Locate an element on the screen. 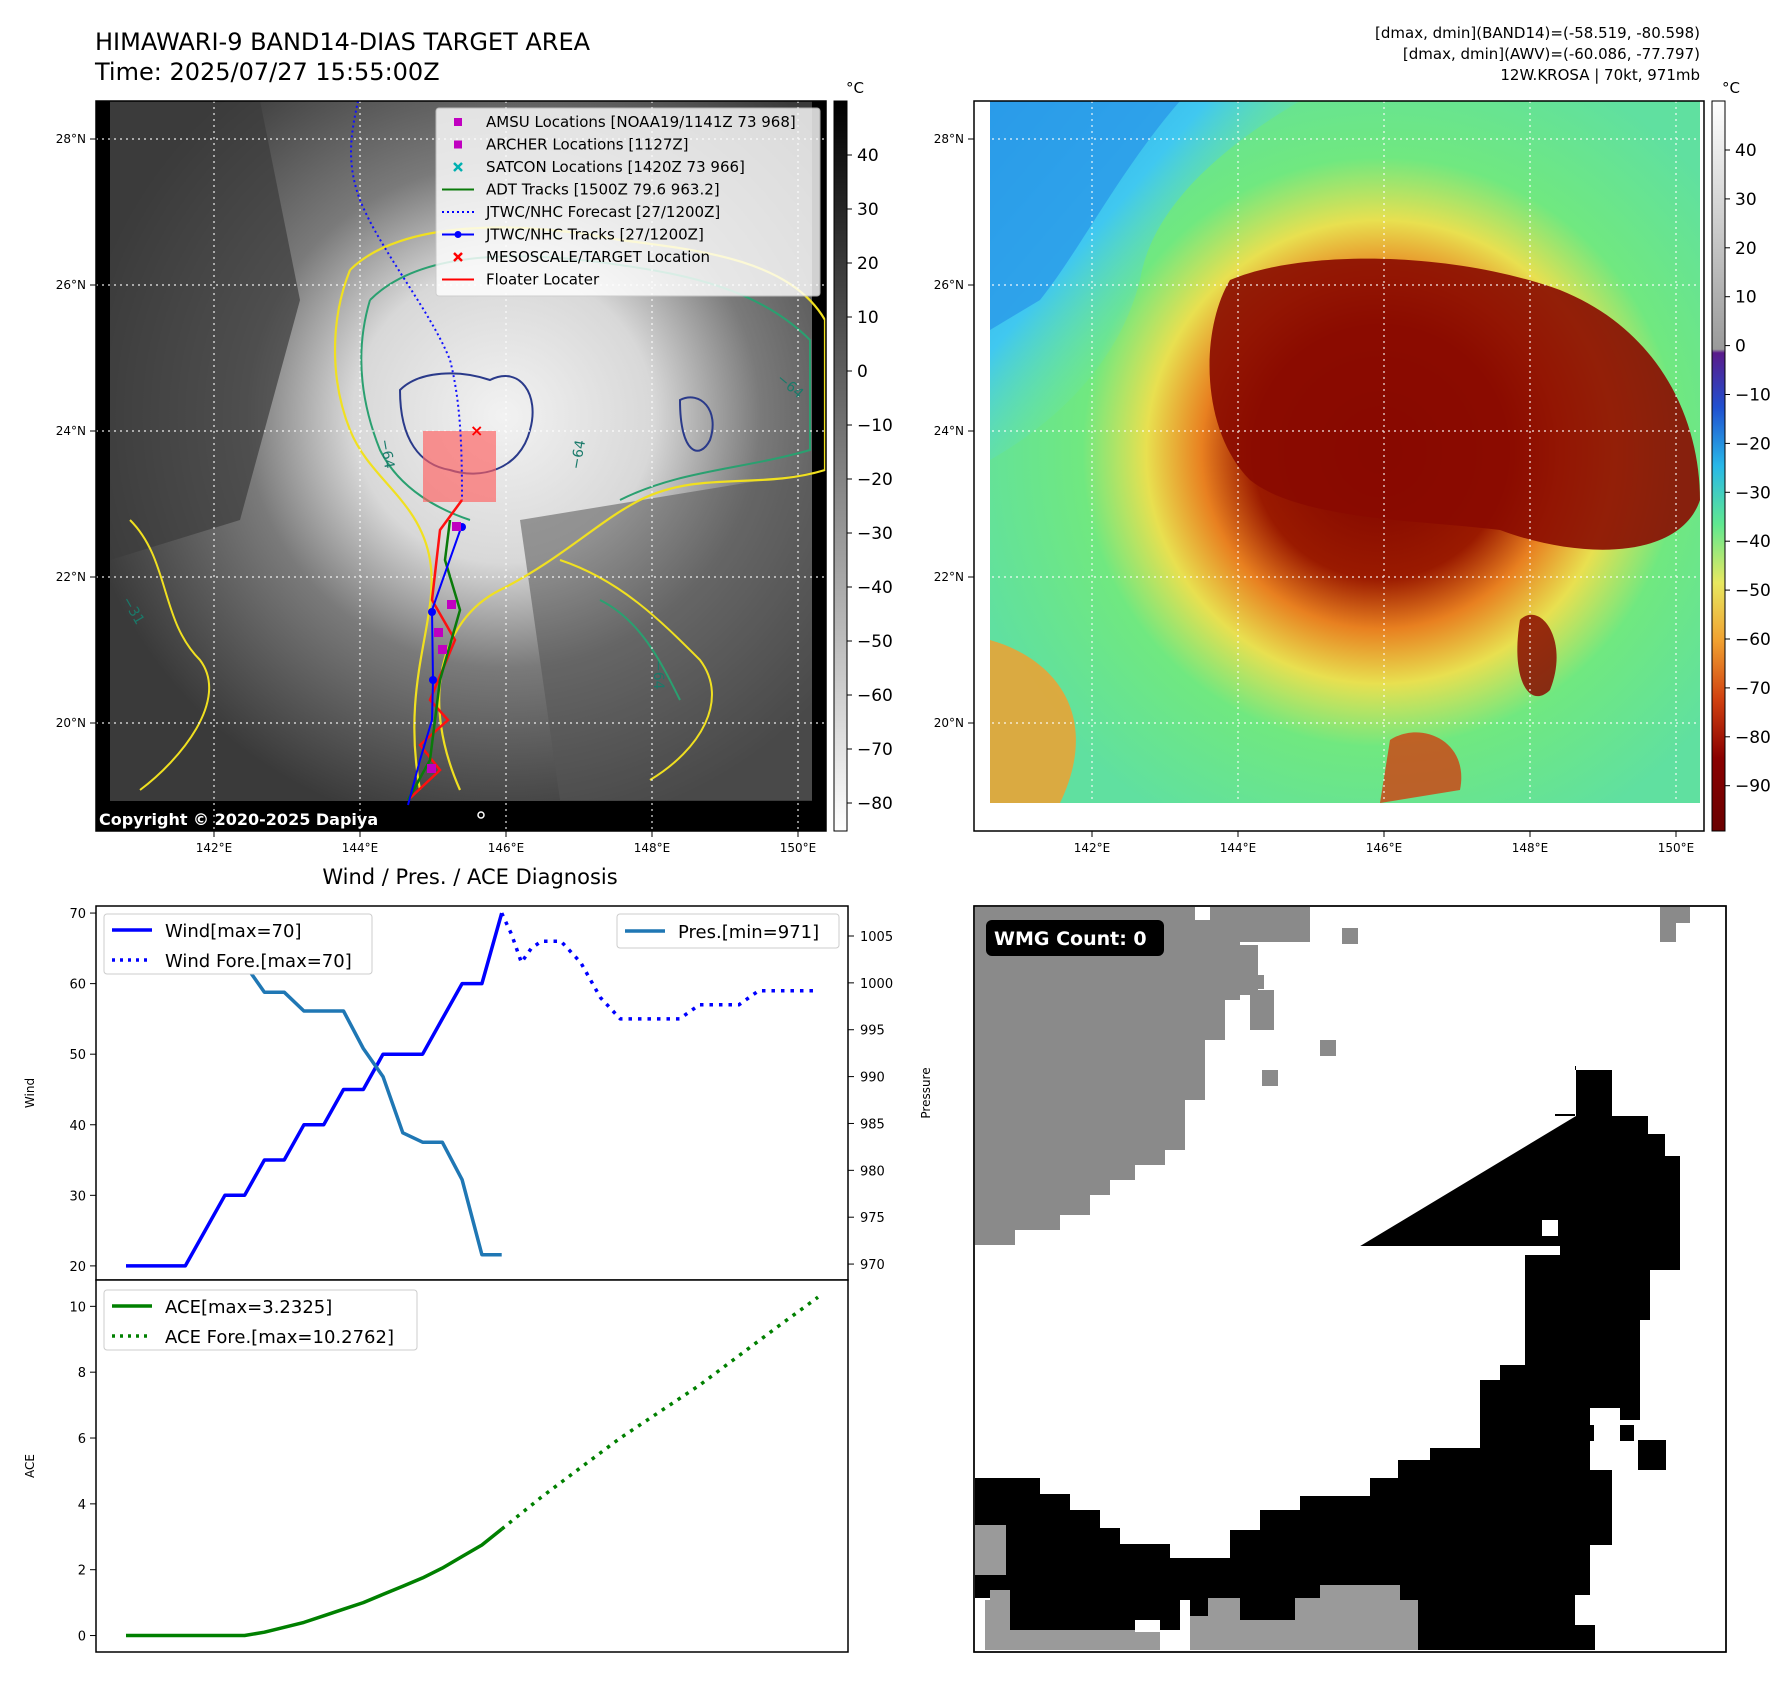 Image resolution: width=1788 pixels, height=1690 pixels. legend-entry: MESOSCALE/TARGET Location is located at coordinates (581, 257).